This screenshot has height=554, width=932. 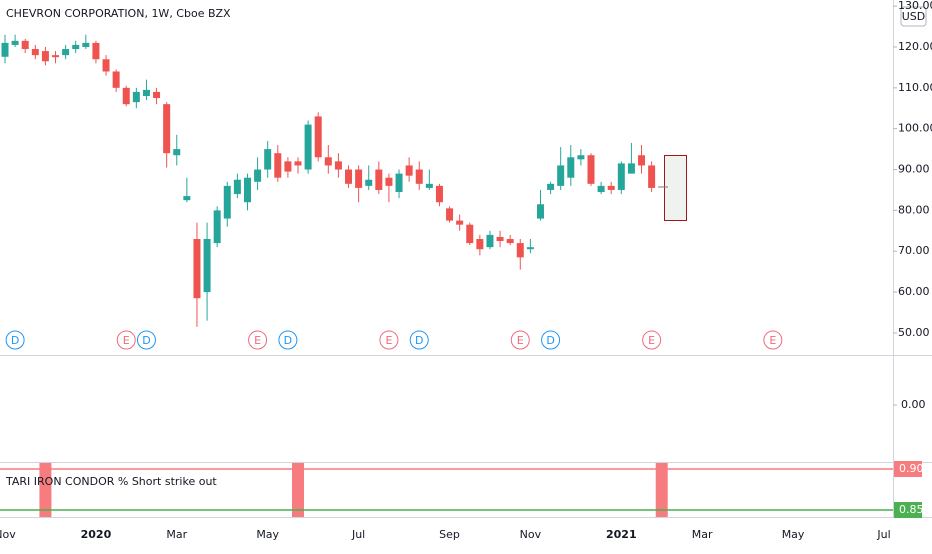 I want to click on y-tick-label: 50.00, so click(x=914, y=332).